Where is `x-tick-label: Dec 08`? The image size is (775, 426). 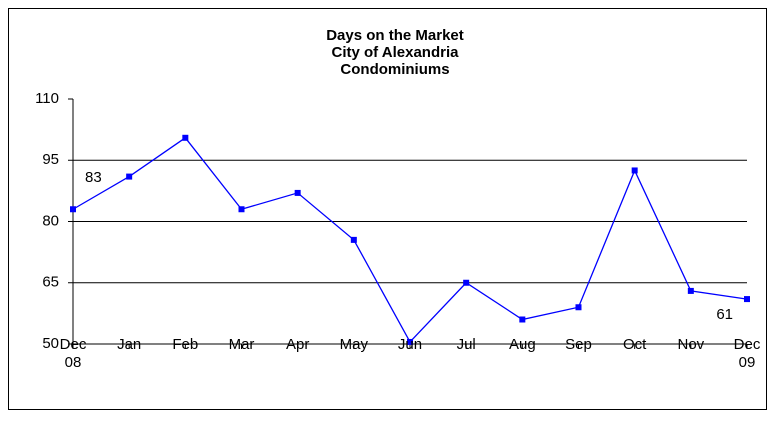
x-tick-label: Dec 08 is located at coordinates (73, 353).